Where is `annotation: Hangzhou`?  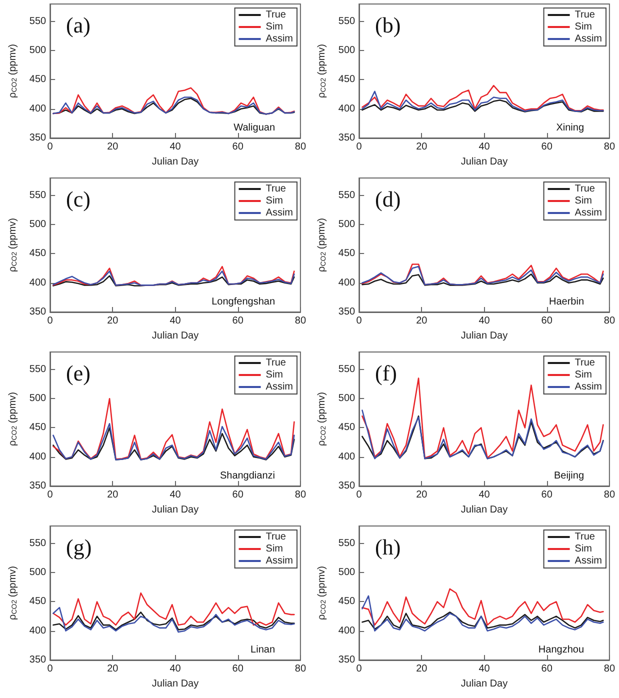
annotation: Hangzhou is located at coordinates (561, 650).